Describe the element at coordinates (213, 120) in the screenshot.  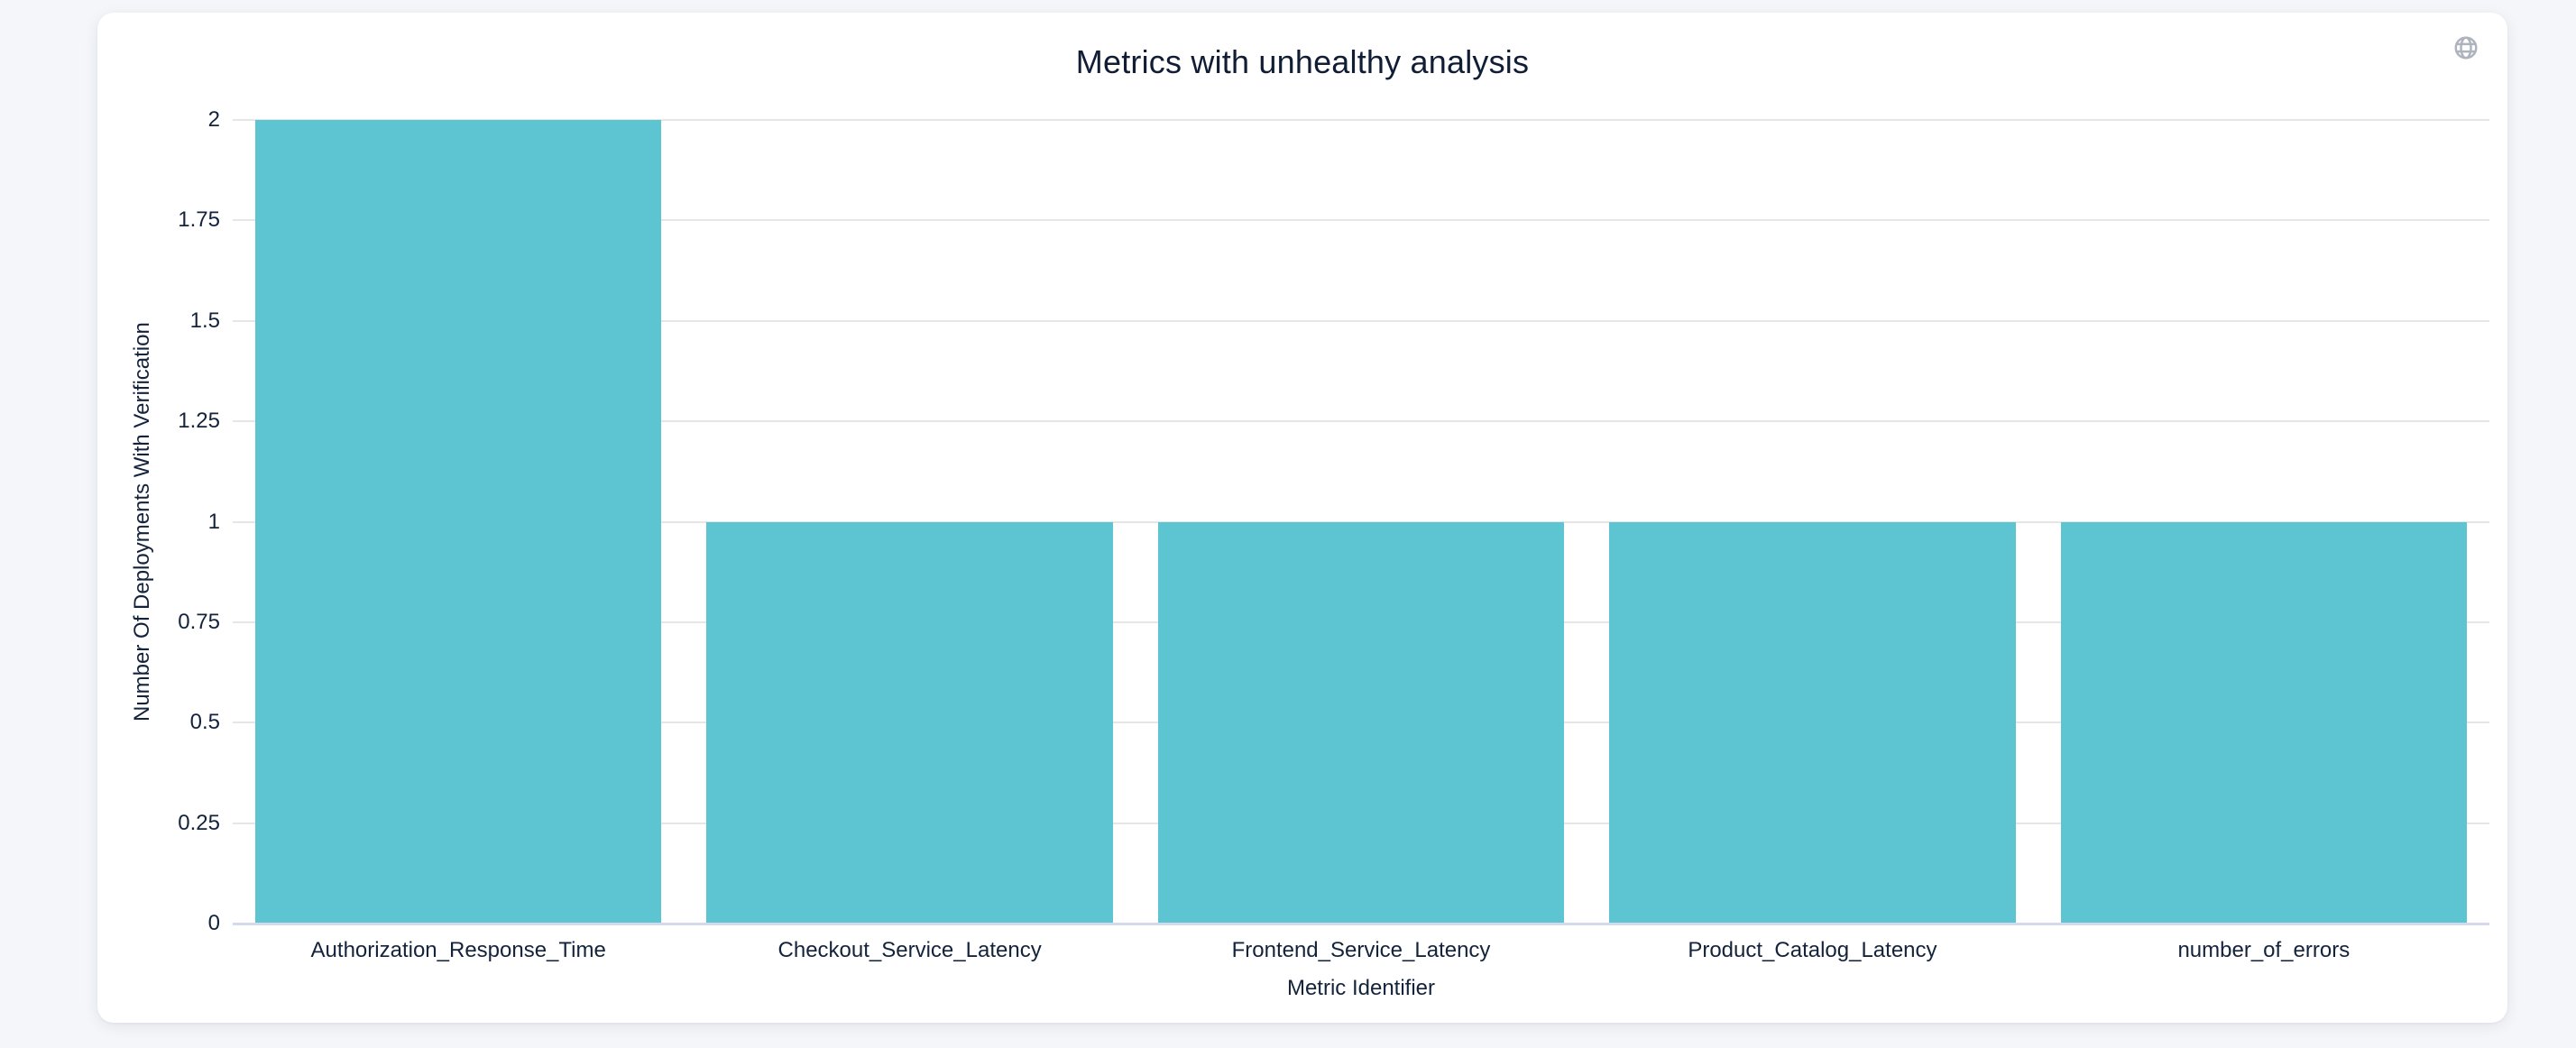
I see `y-tick-label: 2` at that location.